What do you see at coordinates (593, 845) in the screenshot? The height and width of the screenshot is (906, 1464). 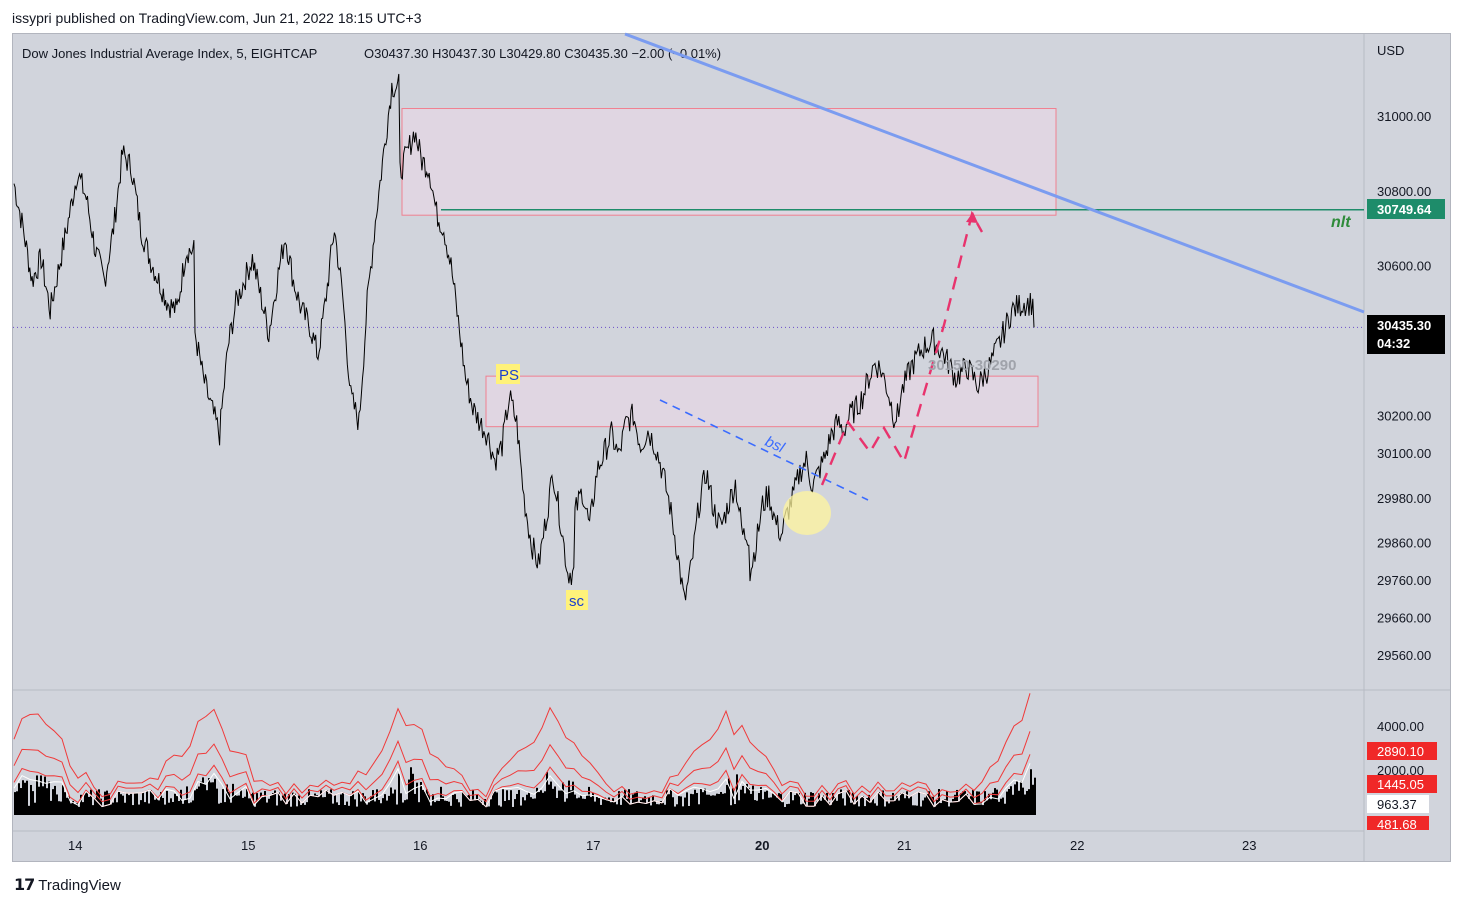 I see `time-tick-17: 17` at bounding box center [593, 845].